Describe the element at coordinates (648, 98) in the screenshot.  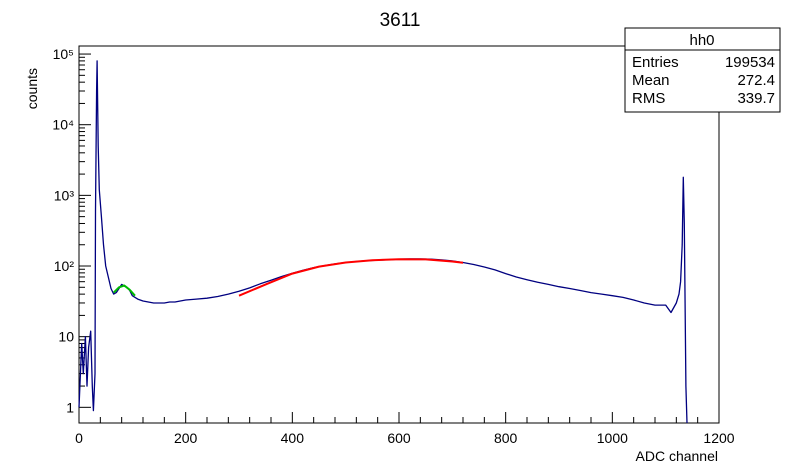
I see `stats-rms-label: RMS` at that location.